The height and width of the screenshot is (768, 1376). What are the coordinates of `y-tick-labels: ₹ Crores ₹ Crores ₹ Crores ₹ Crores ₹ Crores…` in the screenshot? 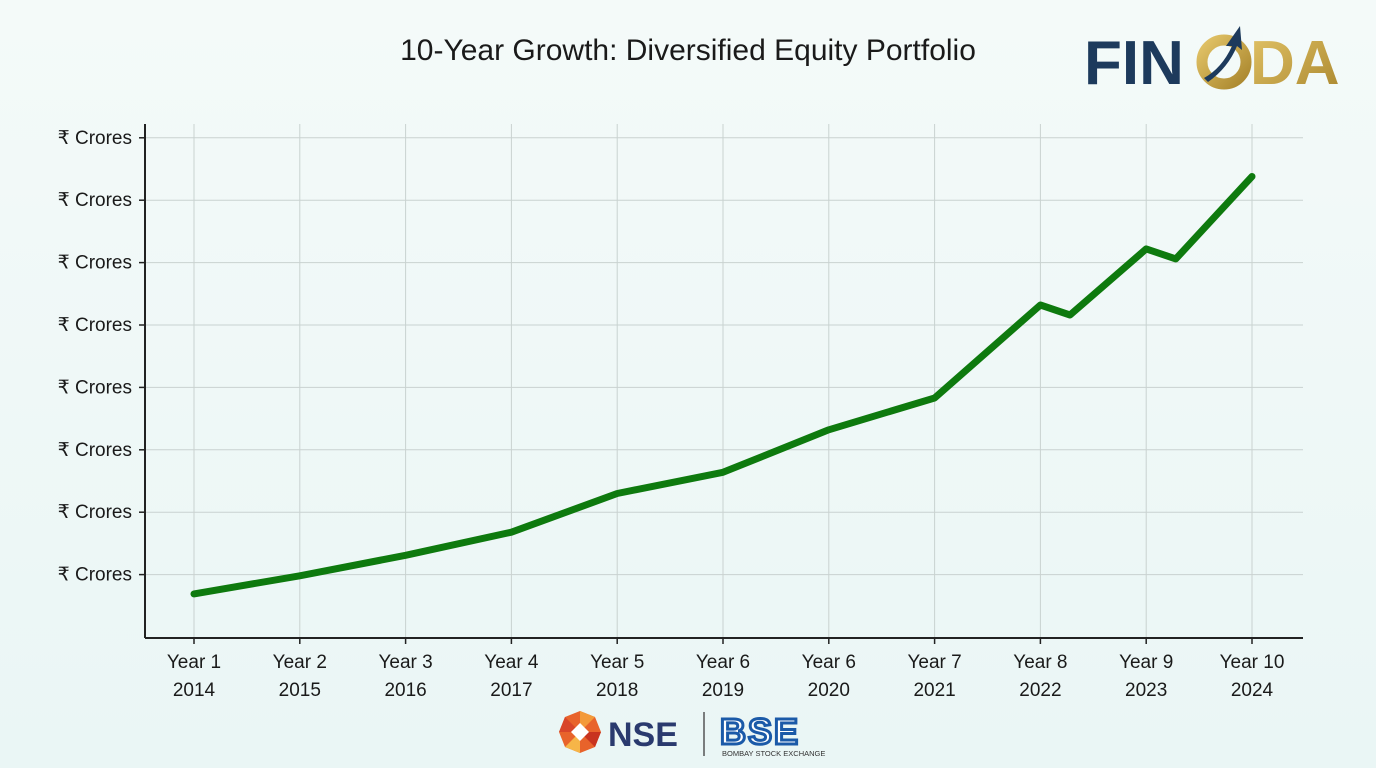 It's located at (95, 357).